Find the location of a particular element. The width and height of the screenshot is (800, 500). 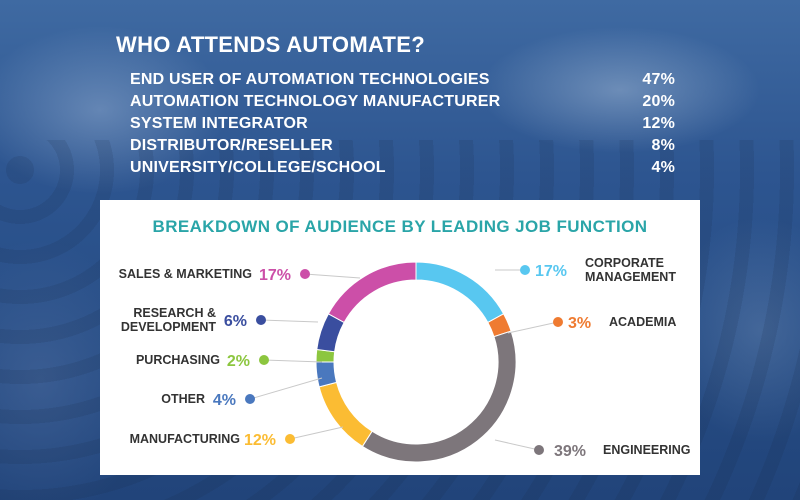

category-label-purchasing: PURCHASING is located at coordinates (178, 360).